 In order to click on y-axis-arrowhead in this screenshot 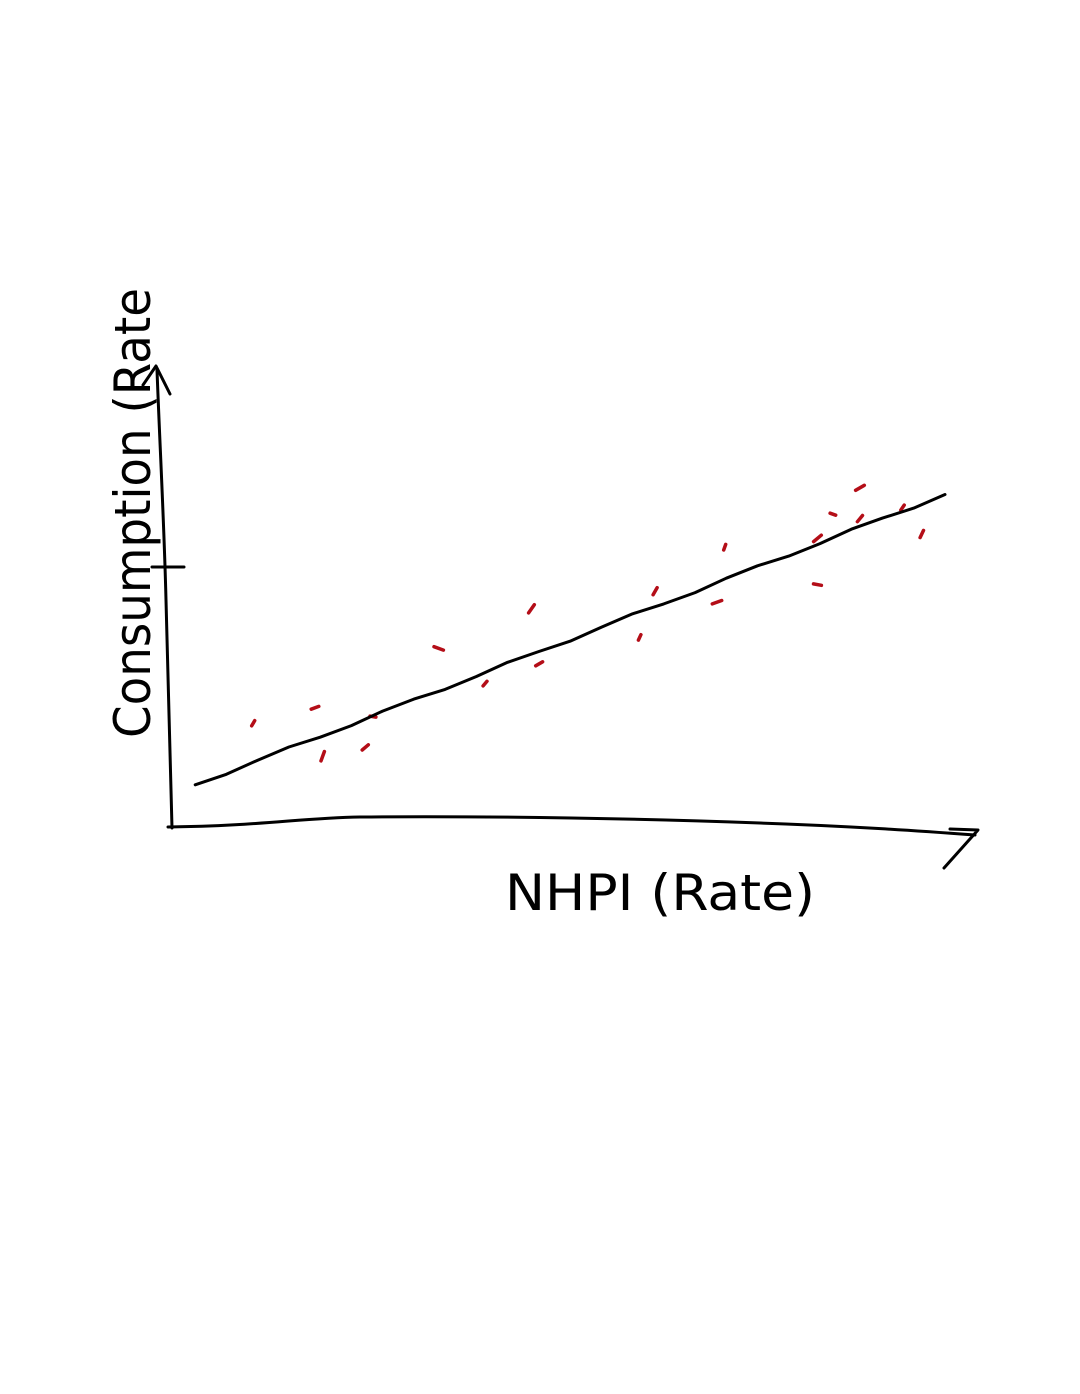, I will do `click(156, 380)`.